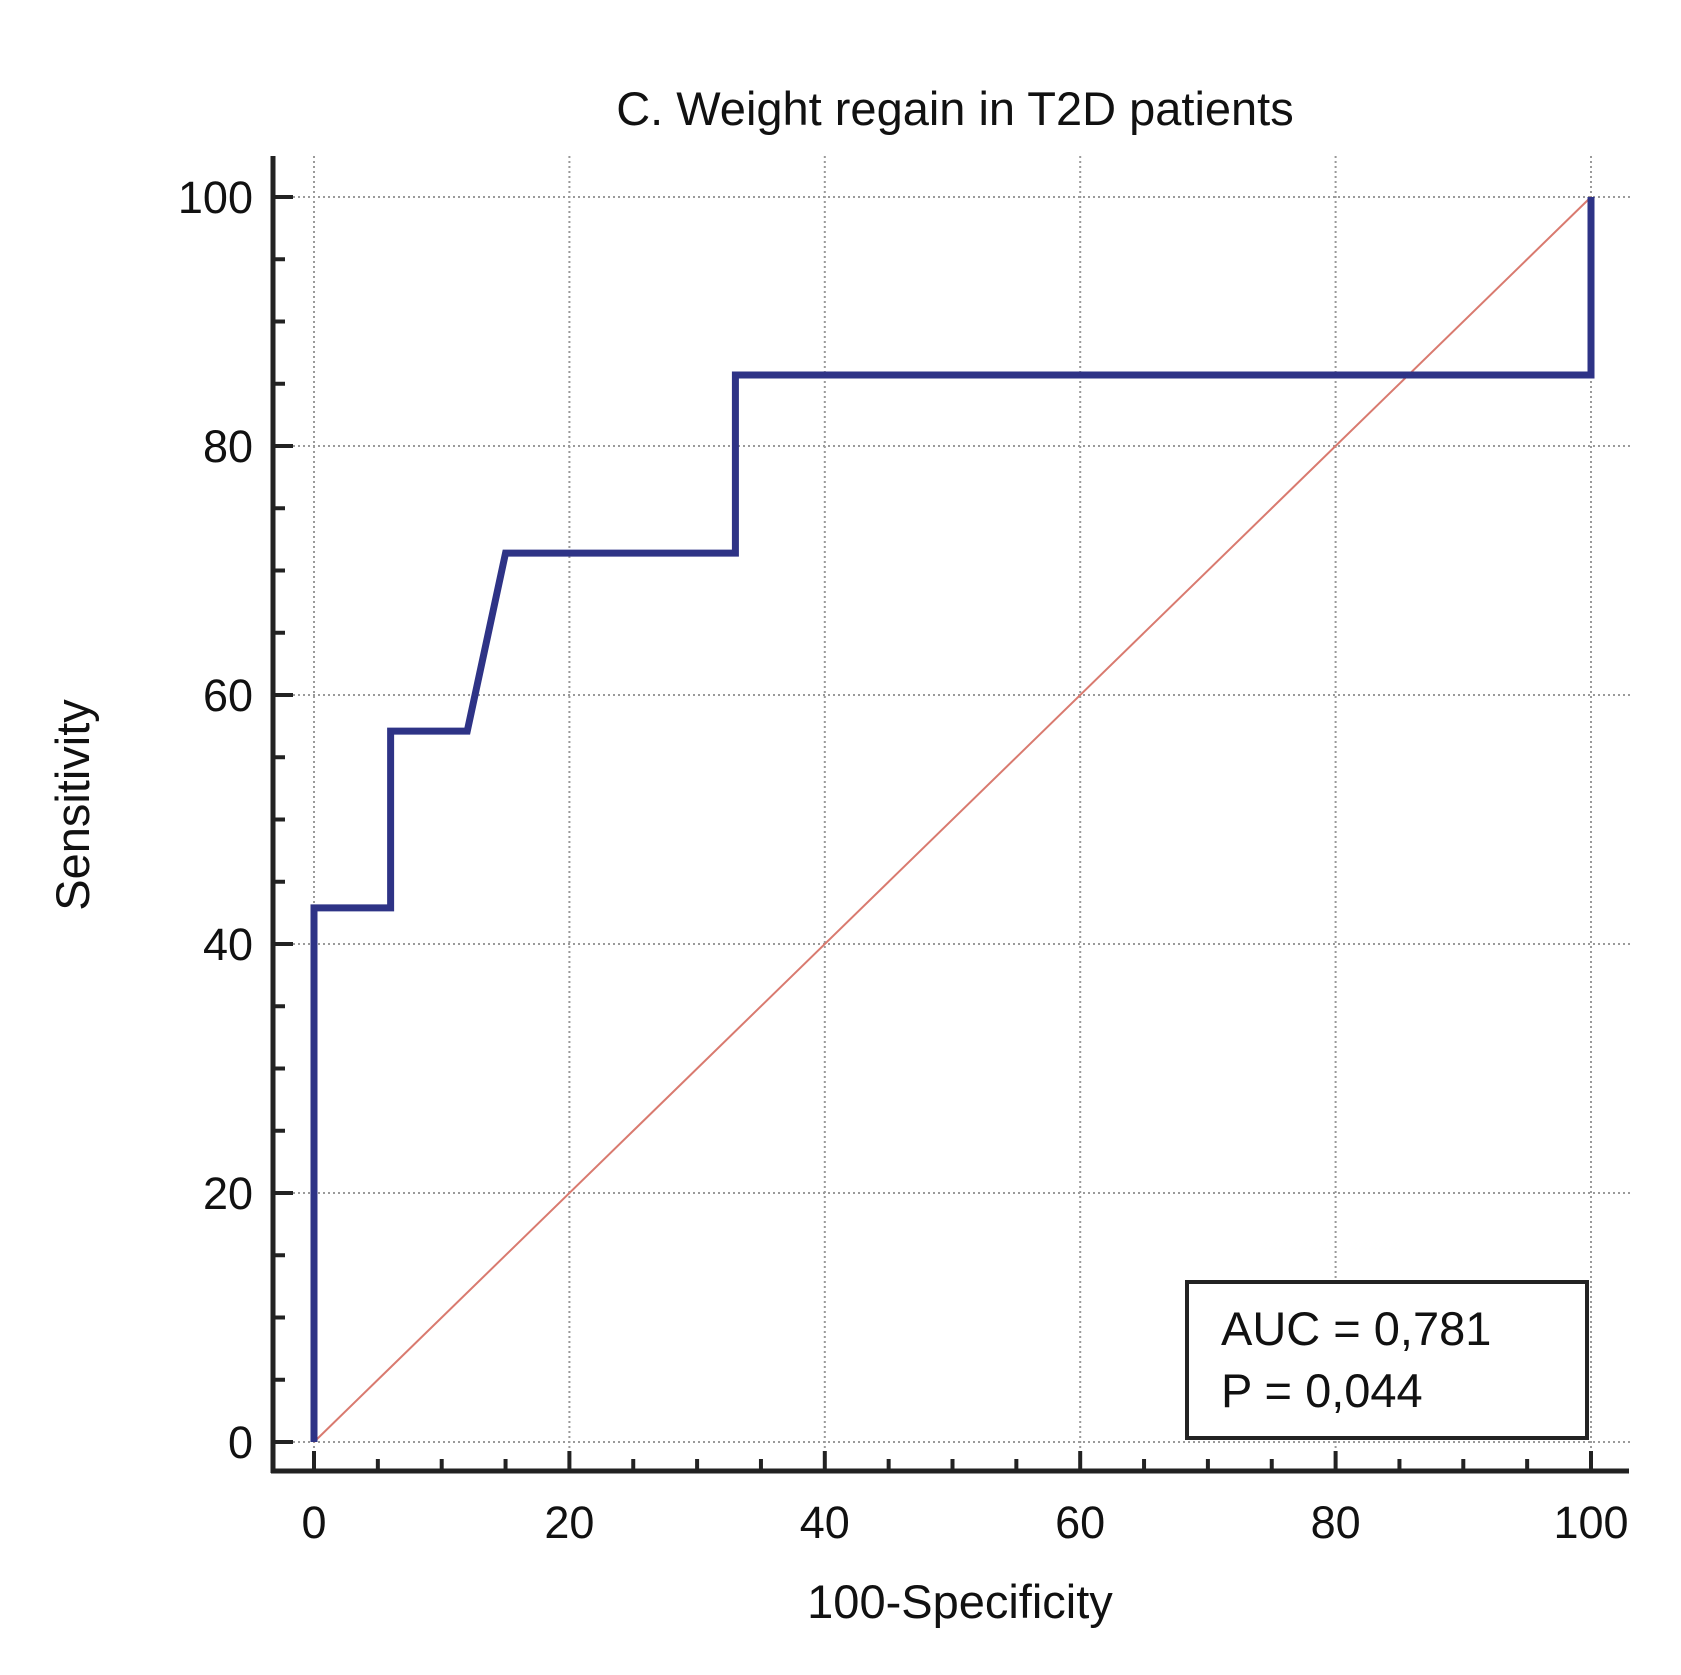 Image resolution: width=1681 pixels, height=1675 pixels. Describe the element at coordinates (569, 1522) in the screenshot. I see `x-tick-label: 20` at that location.